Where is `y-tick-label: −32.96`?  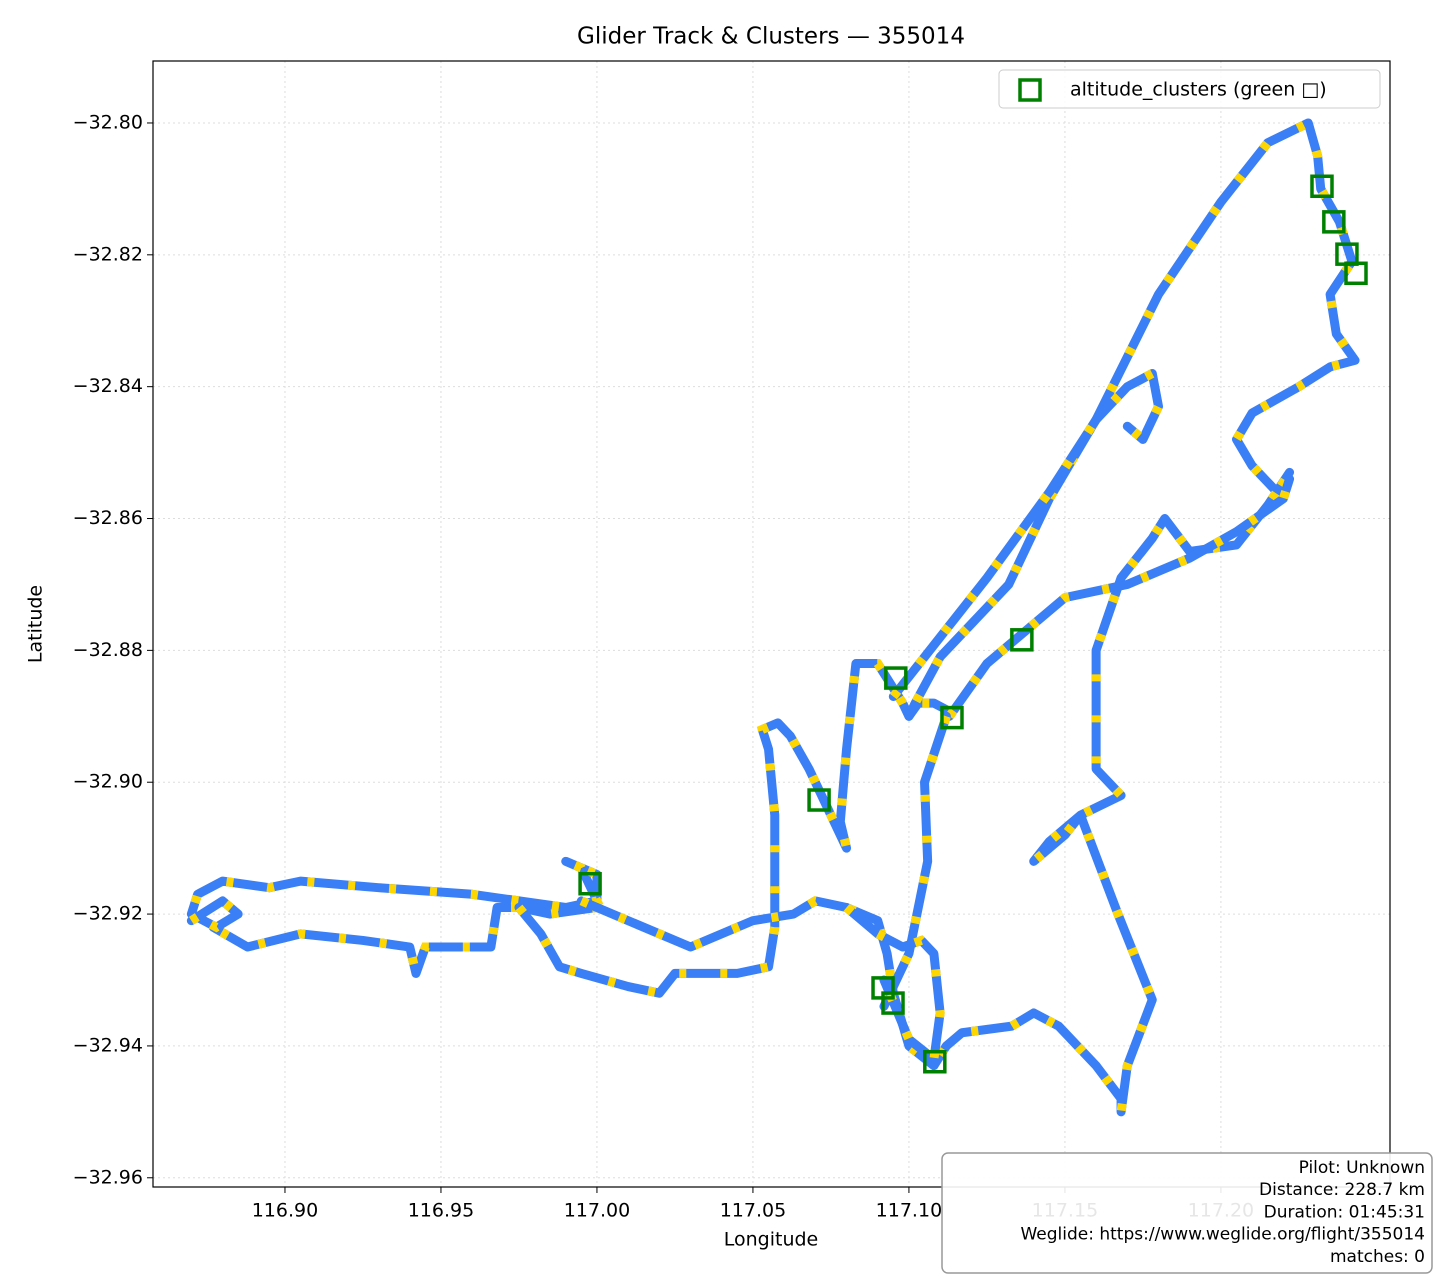
y-tick-label: −32.96 is located at coordinates (108, 1177).